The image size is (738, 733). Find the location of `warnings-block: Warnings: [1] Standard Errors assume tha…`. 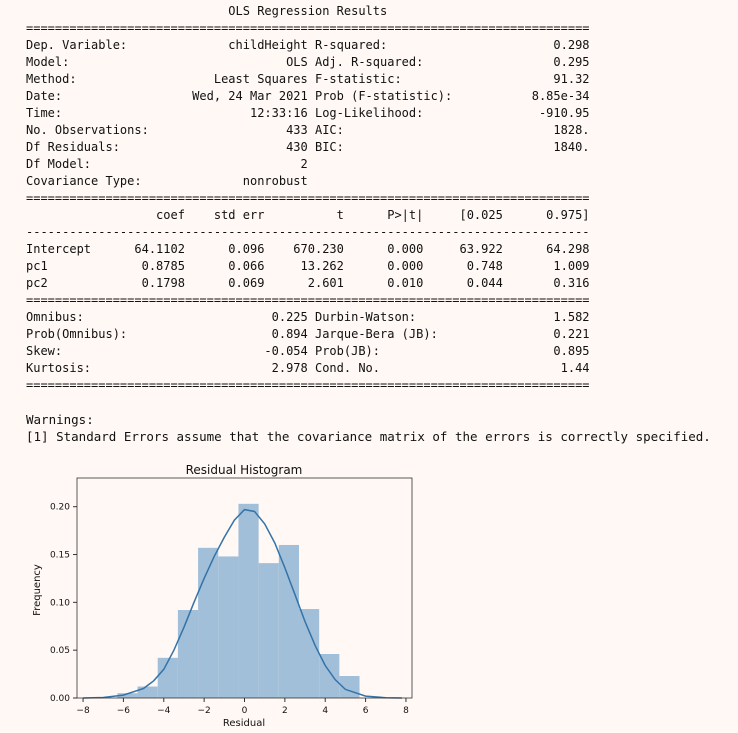

warnings-block: Warnings: [1] Standard Errors assume tha… is located at coordinates (368, 428).